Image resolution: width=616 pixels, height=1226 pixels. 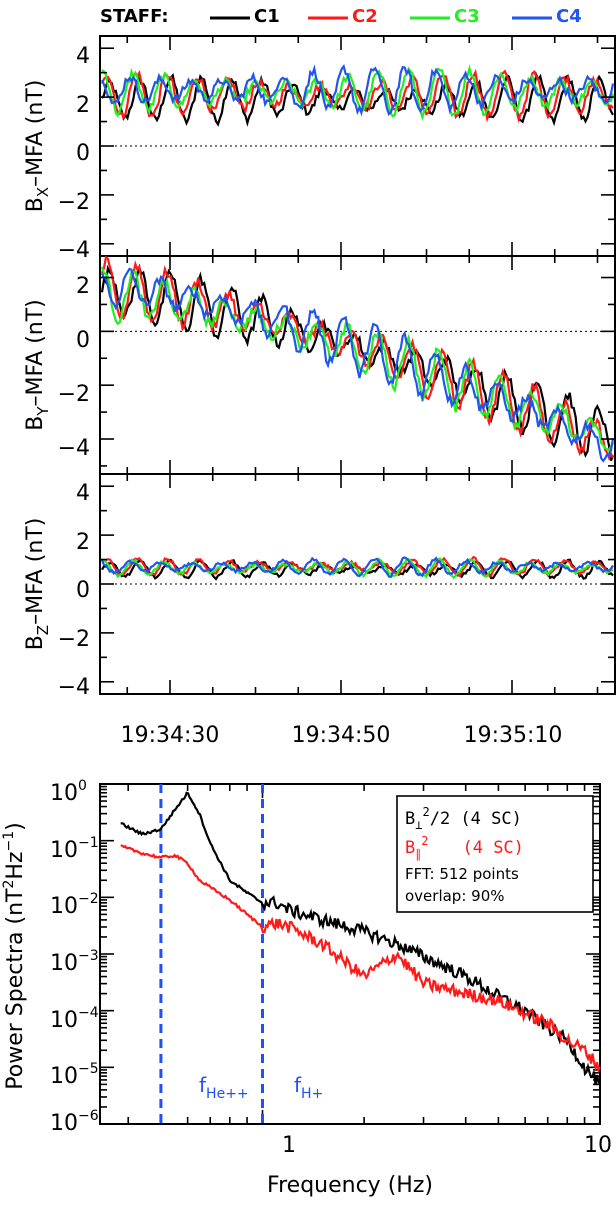 I want to click on panel-bx-ytick-0: 0, so click(x=83, y=153).